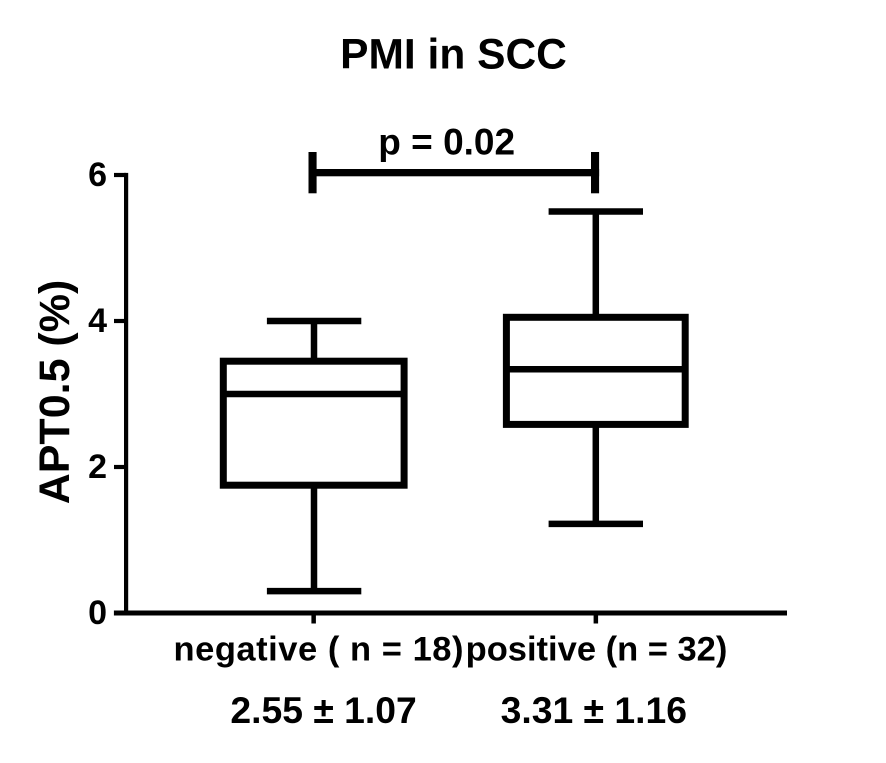 This screenshot has width=886, height=763. Describe the element at coordinates (319, 650) in the screenshot. I see `svg-text: negative ( n = 18)` at that location.